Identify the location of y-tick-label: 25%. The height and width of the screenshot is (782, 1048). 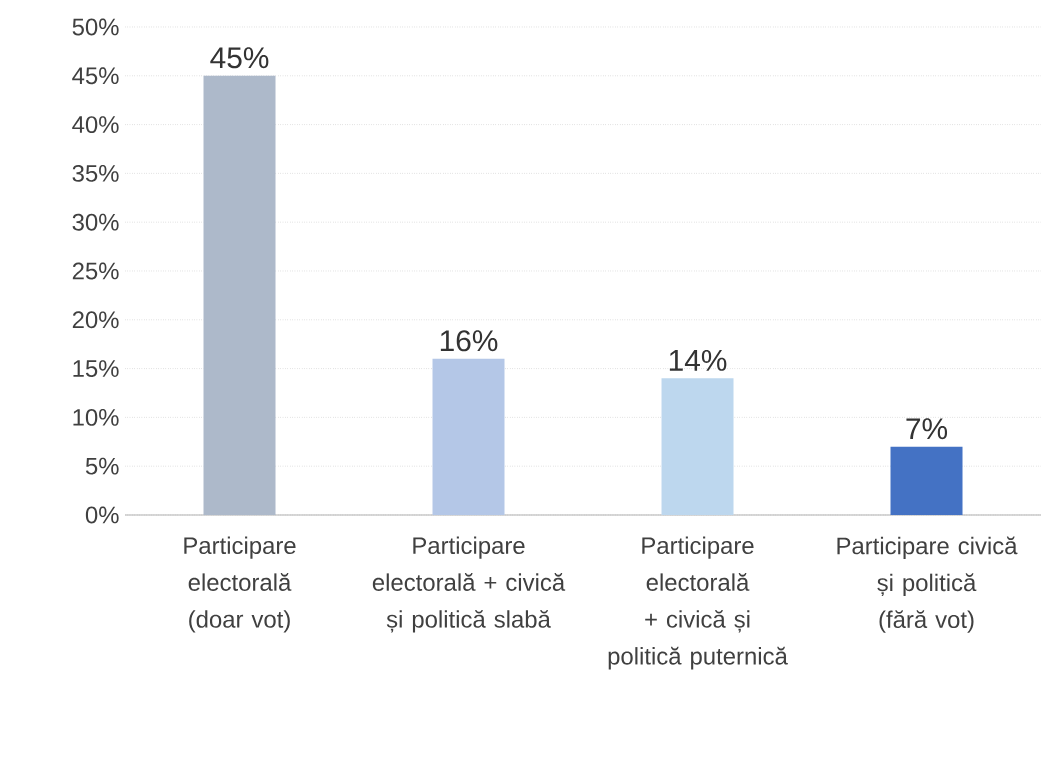
(95, 271).